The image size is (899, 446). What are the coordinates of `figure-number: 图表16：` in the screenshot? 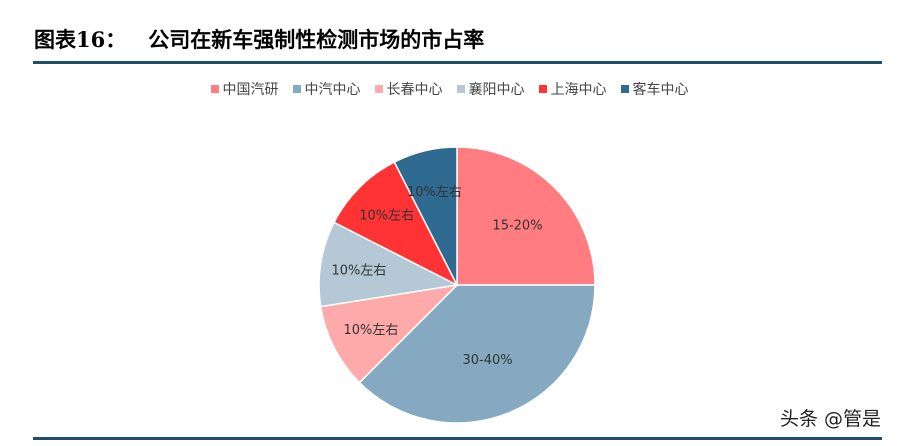 It's located at (80, 39).